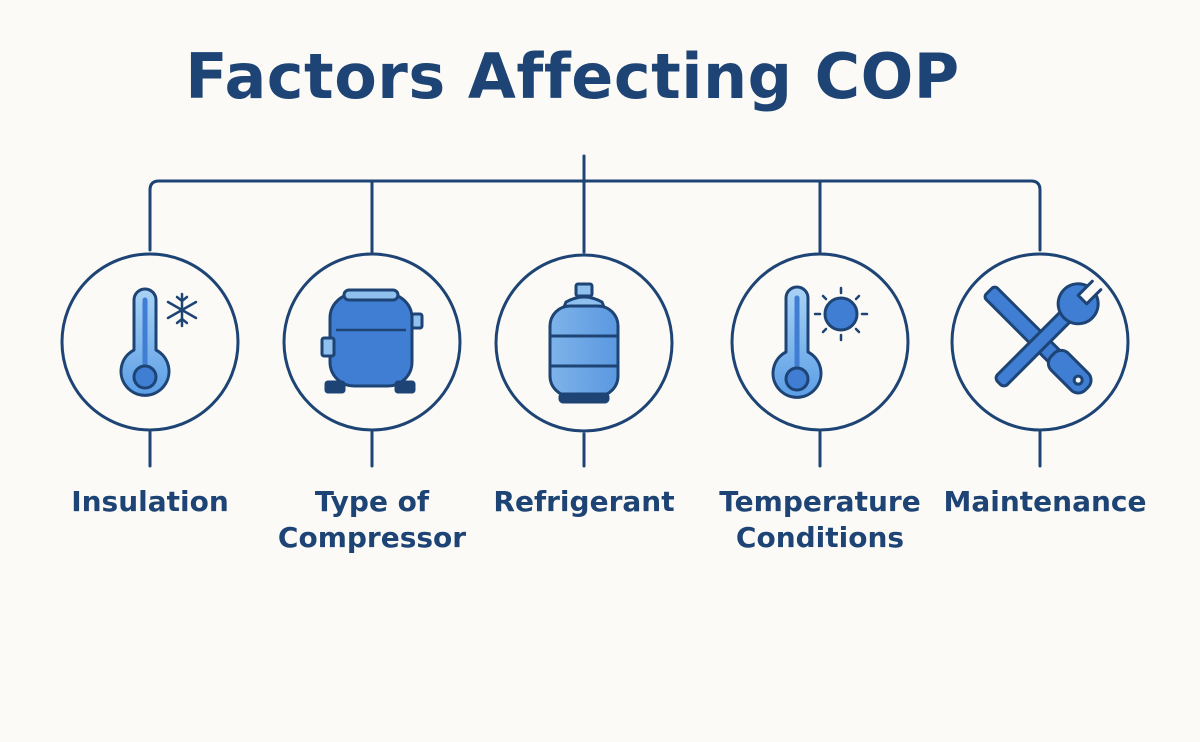 This screenshot has height=742, width=1200. I want to click on compressor-icon, so click(372, 341).